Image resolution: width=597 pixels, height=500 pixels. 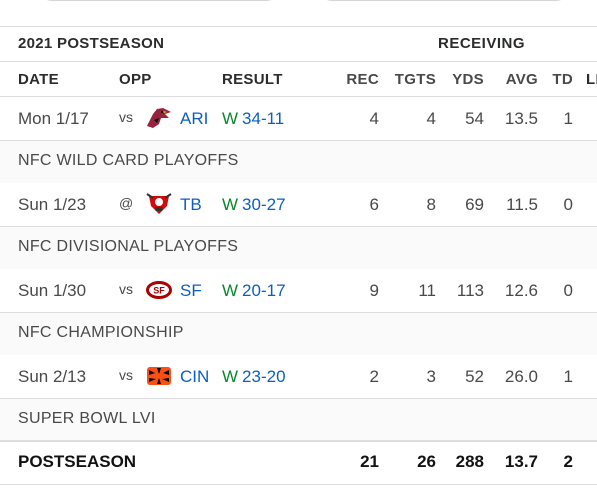 I want to click on season-label: 2021 POSTSEASON, so click(x=91, y=43).